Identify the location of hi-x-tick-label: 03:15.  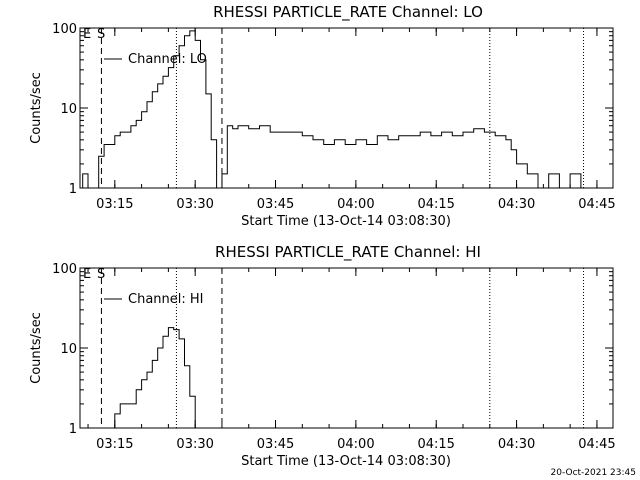
(114, 444).